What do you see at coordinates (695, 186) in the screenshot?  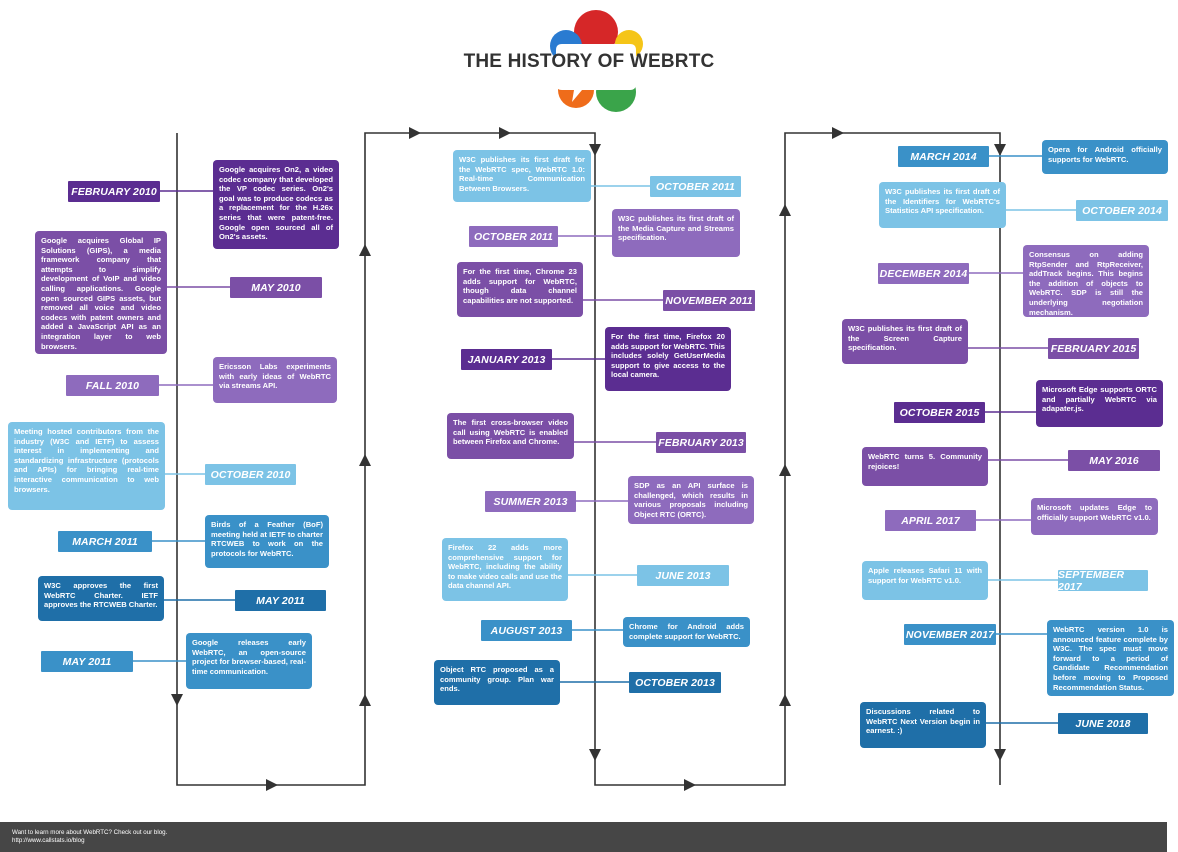 I see `event-date-7: OCTOBER 2011` at bounding box center [695, 186].